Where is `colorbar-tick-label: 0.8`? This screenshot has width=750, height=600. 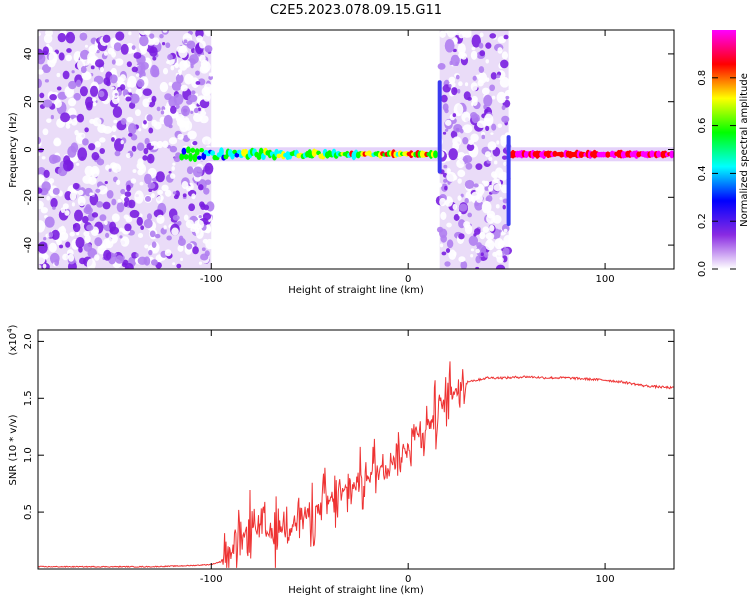 colorbar-tick-label: 0.8 is located at coordinates (702, 78).